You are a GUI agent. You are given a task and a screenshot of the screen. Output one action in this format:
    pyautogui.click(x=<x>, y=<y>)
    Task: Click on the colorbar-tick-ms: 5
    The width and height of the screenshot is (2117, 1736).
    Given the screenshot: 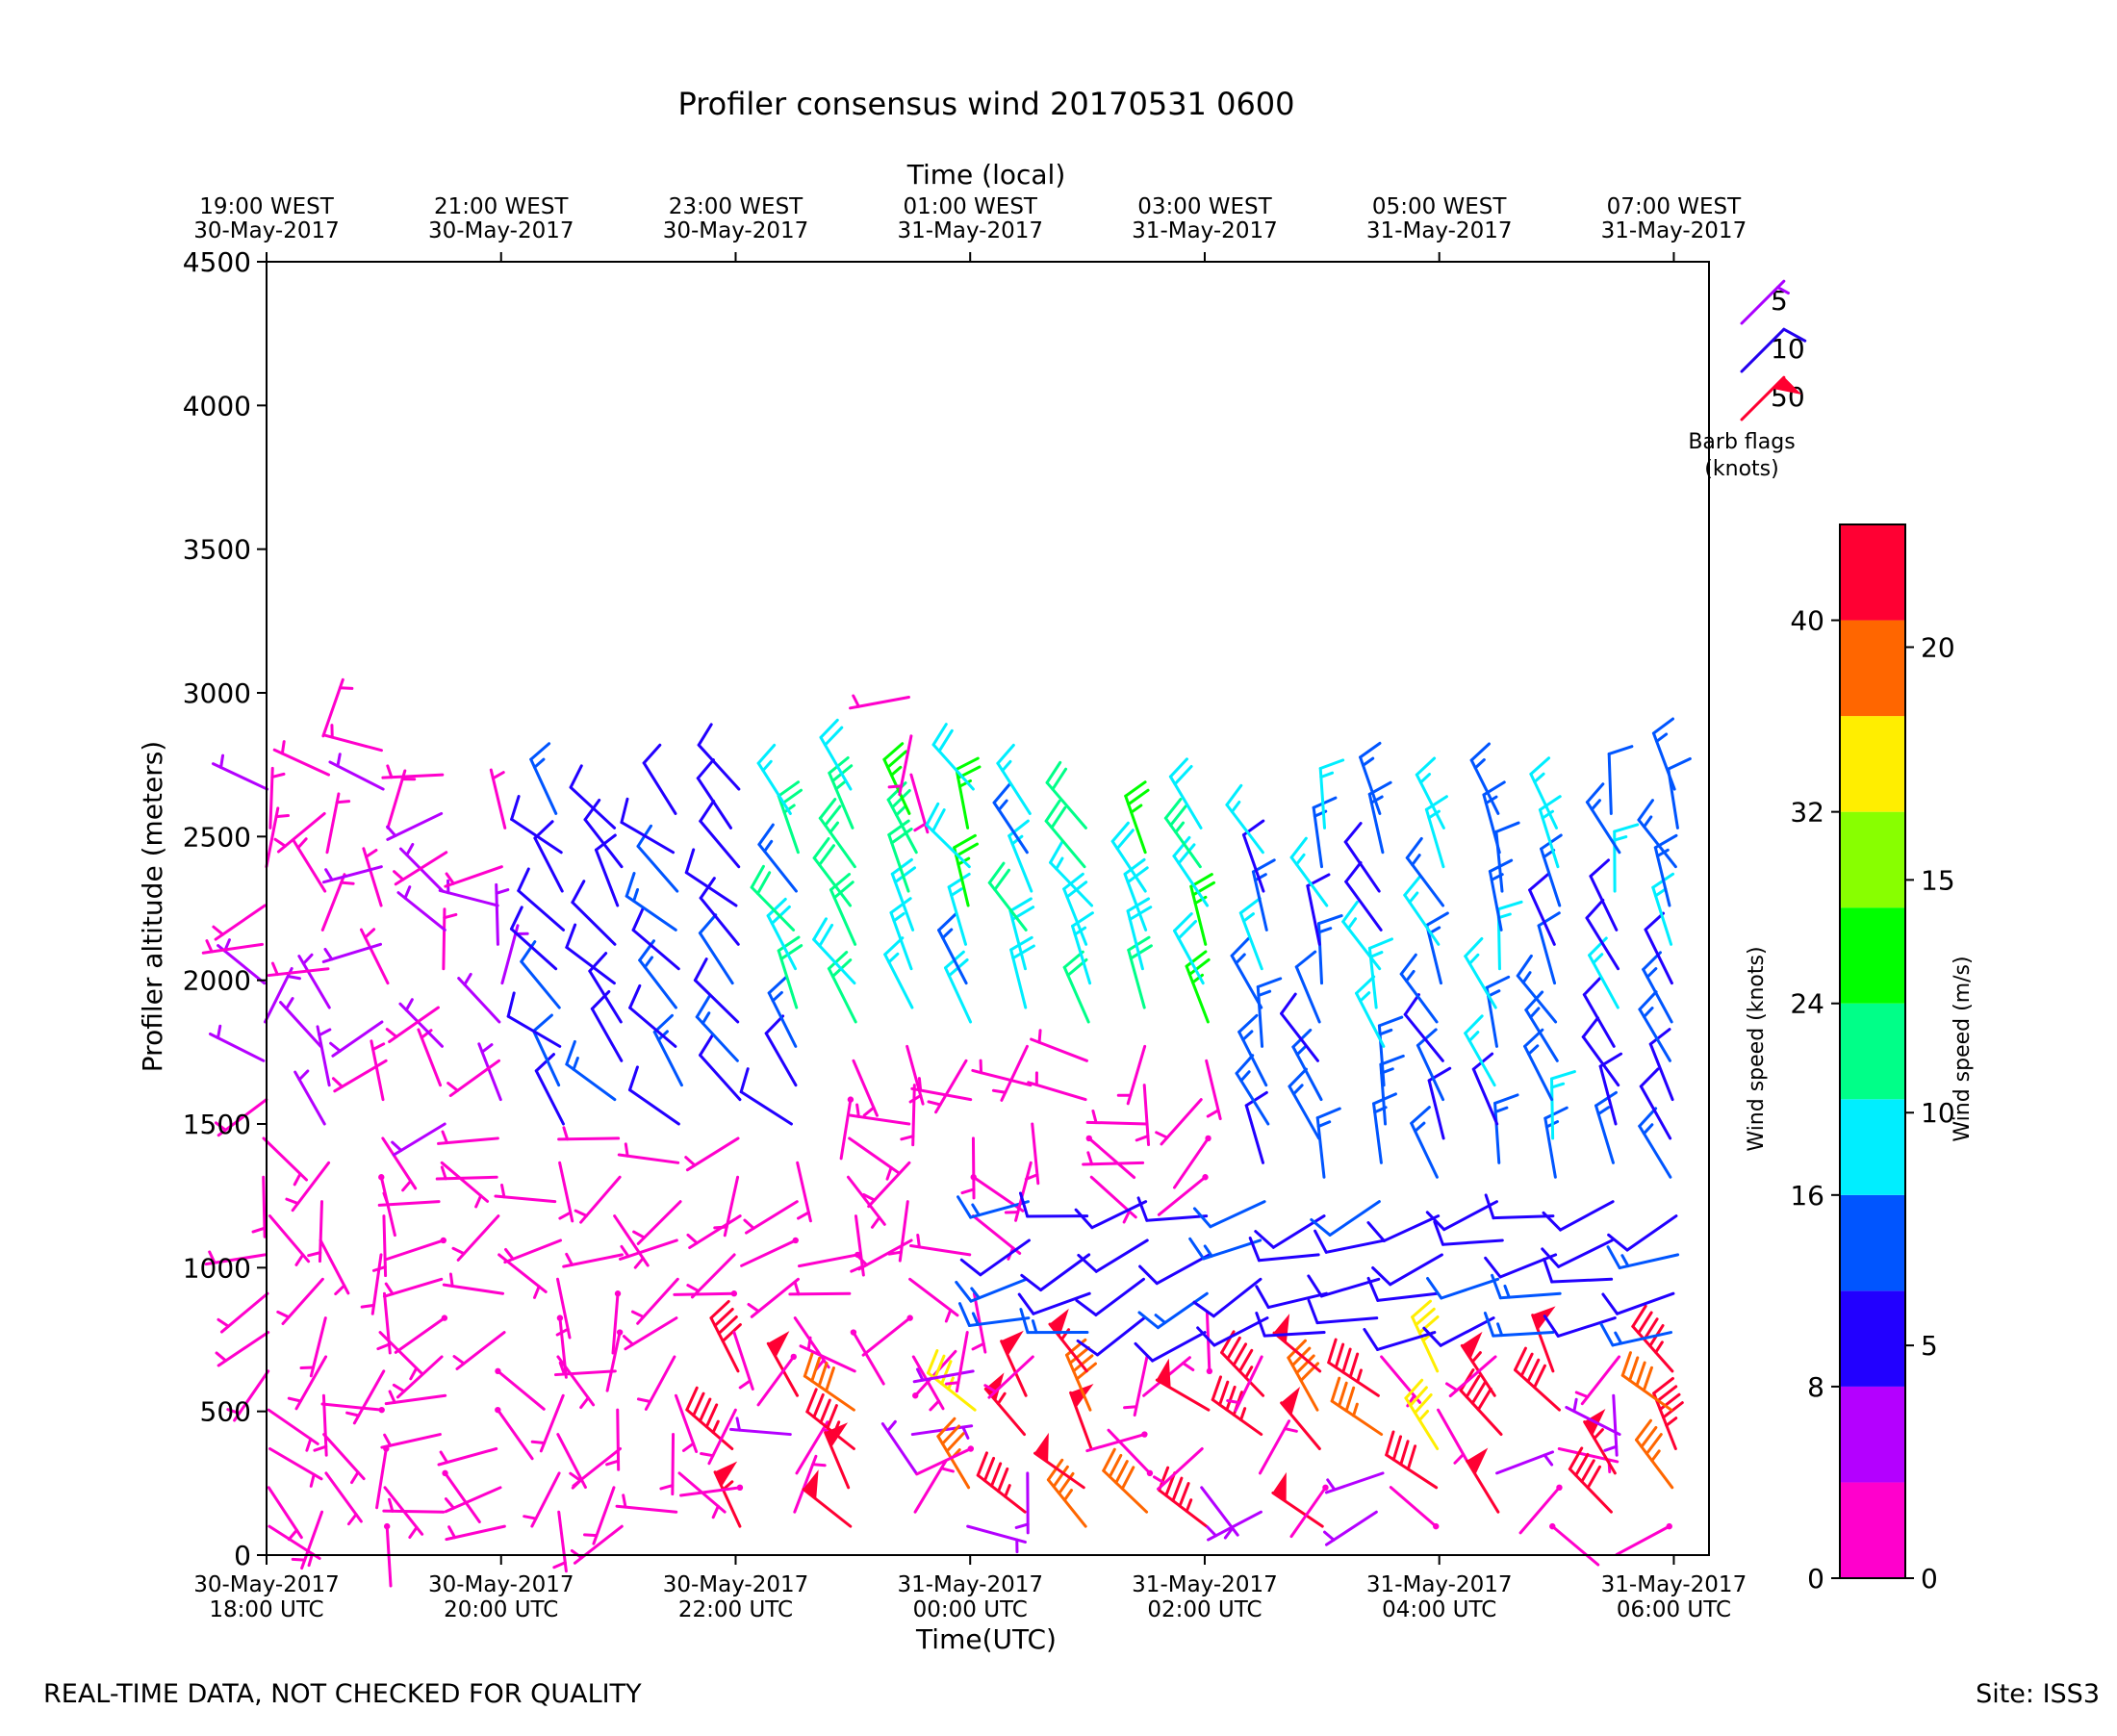 What is the action you would take?
    pyautogui.click(x=1930, y=1346)
    